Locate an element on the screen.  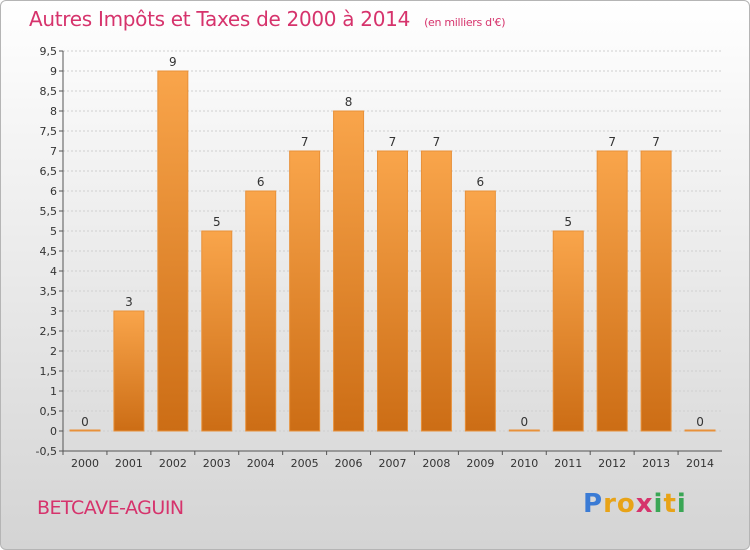
y-tick-label: 6,5 is located at coordinates (49, 171).